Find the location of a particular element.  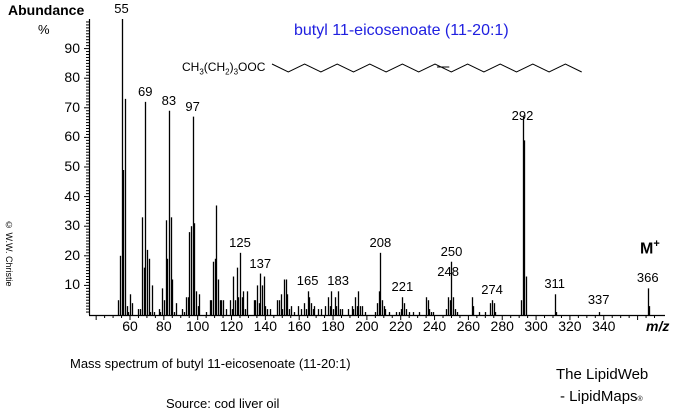

structure-formula: CH3(CH2)3OOC is located at coordinates (223, 68).